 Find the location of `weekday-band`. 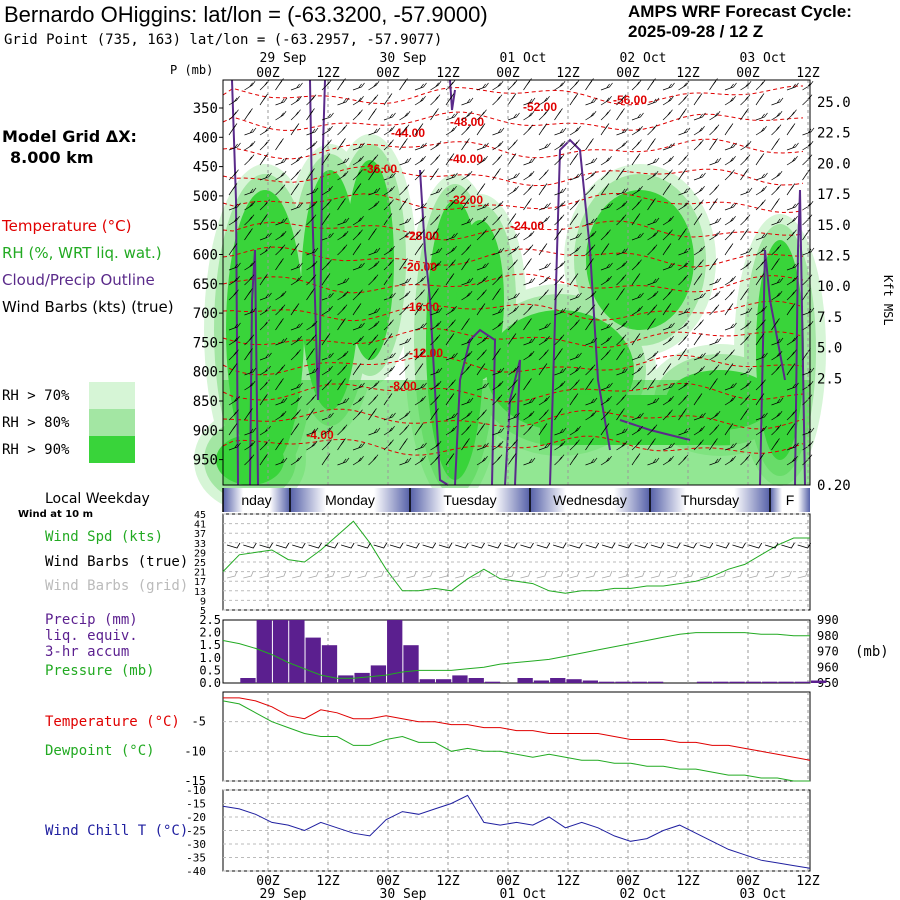

weekday-band is located at coordinates (470, 500).